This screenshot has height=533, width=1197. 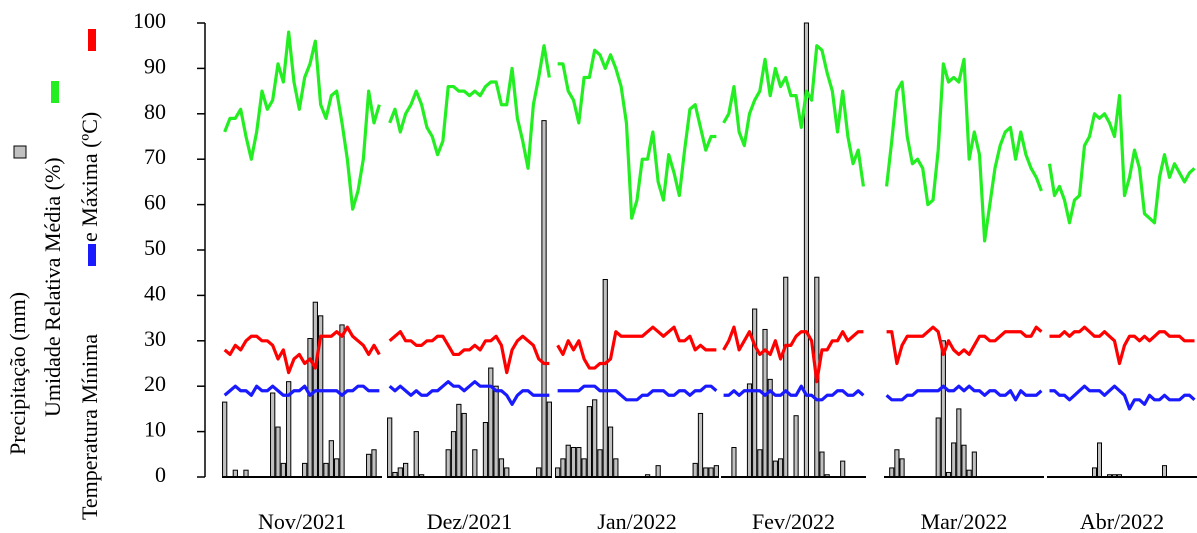 What do you see at coordinates (155, 156) in the screenshot?
I see `y-tick-label: 70` at bounding box center [155, 156].